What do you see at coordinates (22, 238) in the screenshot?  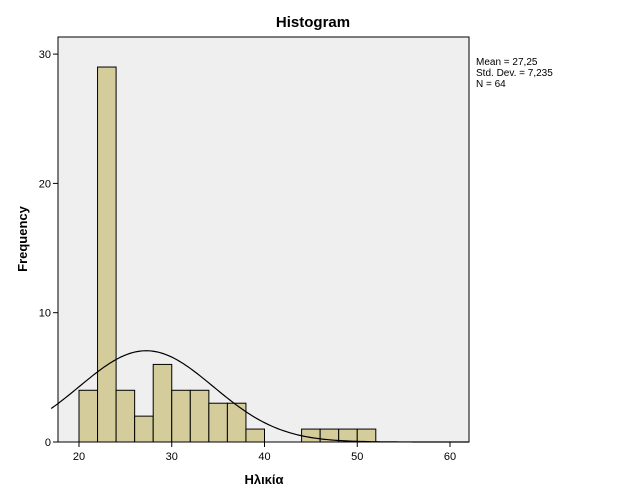 I see `y-axis-label: Frequency` at bounding box center [22, 238].